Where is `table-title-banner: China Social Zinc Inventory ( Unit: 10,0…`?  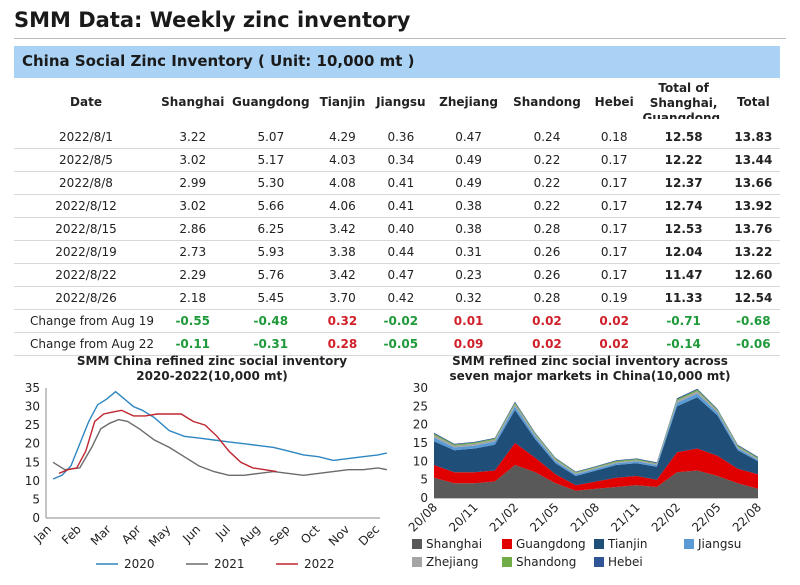
table-title-banner: China Social Zinc Inventory ( Unit: 10,0… is located at coordinates (397, 62).